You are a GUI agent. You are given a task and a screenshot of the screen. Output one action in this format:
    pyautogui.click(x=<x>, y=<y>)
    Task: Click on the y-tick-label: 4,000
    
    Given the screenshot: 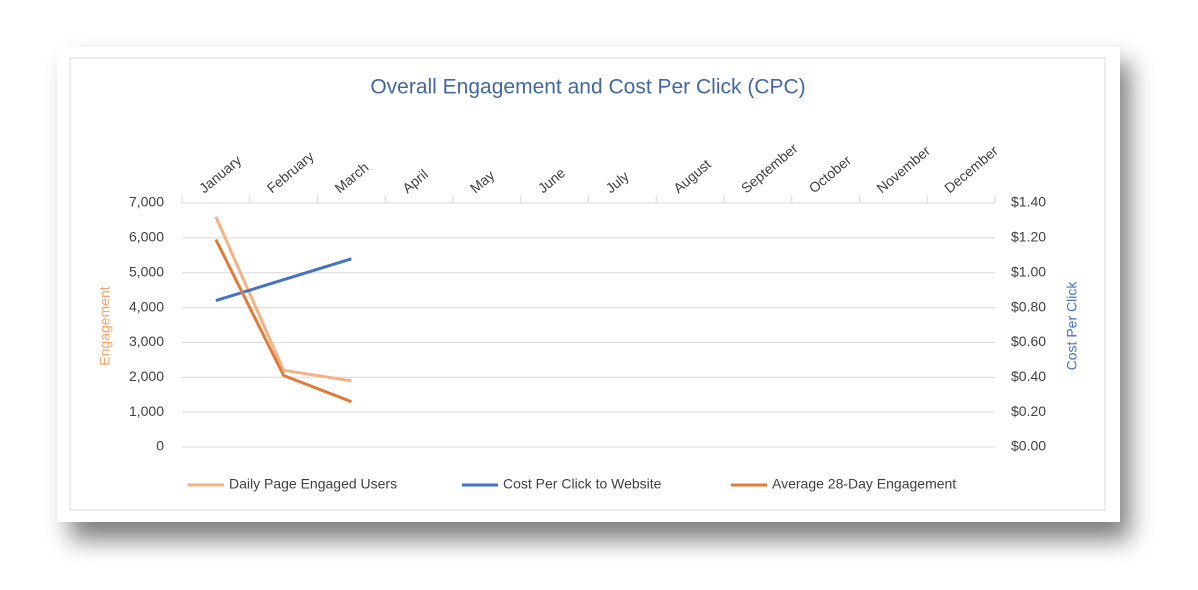 What is the action you would take?
    pyautogui.click(x=146, y=306)
    